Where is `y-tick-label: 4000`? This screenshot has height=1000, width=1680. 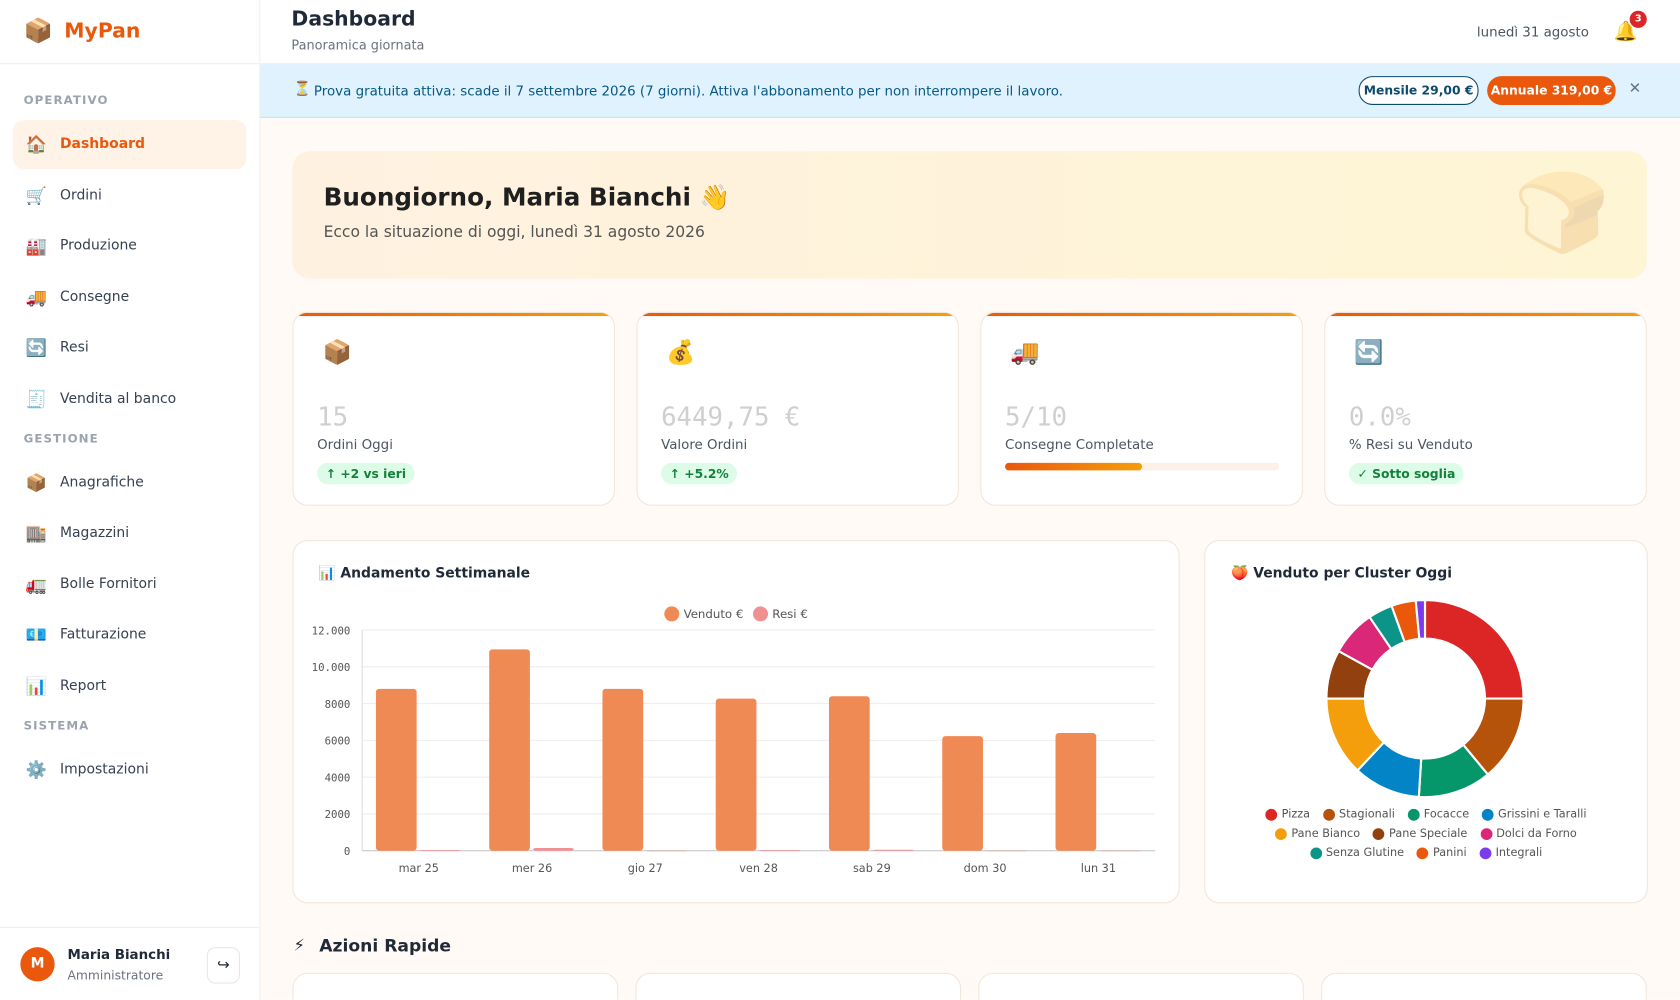
y-tick-label: 4000 is located at coordinates (338, 777).